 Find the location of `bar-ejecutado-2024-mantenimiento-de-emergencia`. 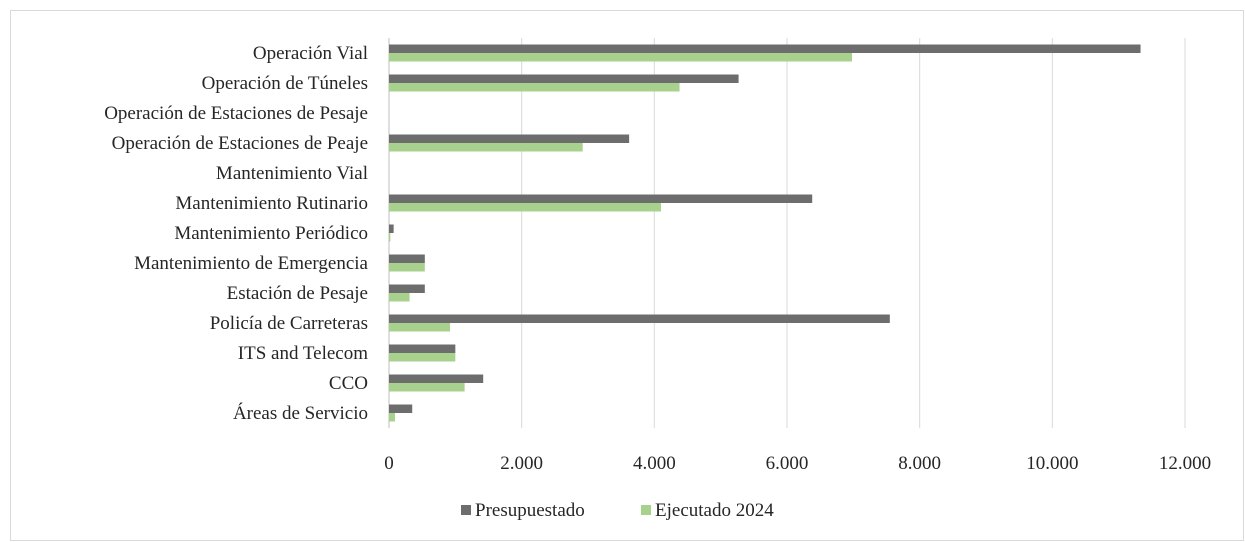

bar-ejecutado-2024-mantenimiento-de-emergencia is located at coordinates (407, 267).